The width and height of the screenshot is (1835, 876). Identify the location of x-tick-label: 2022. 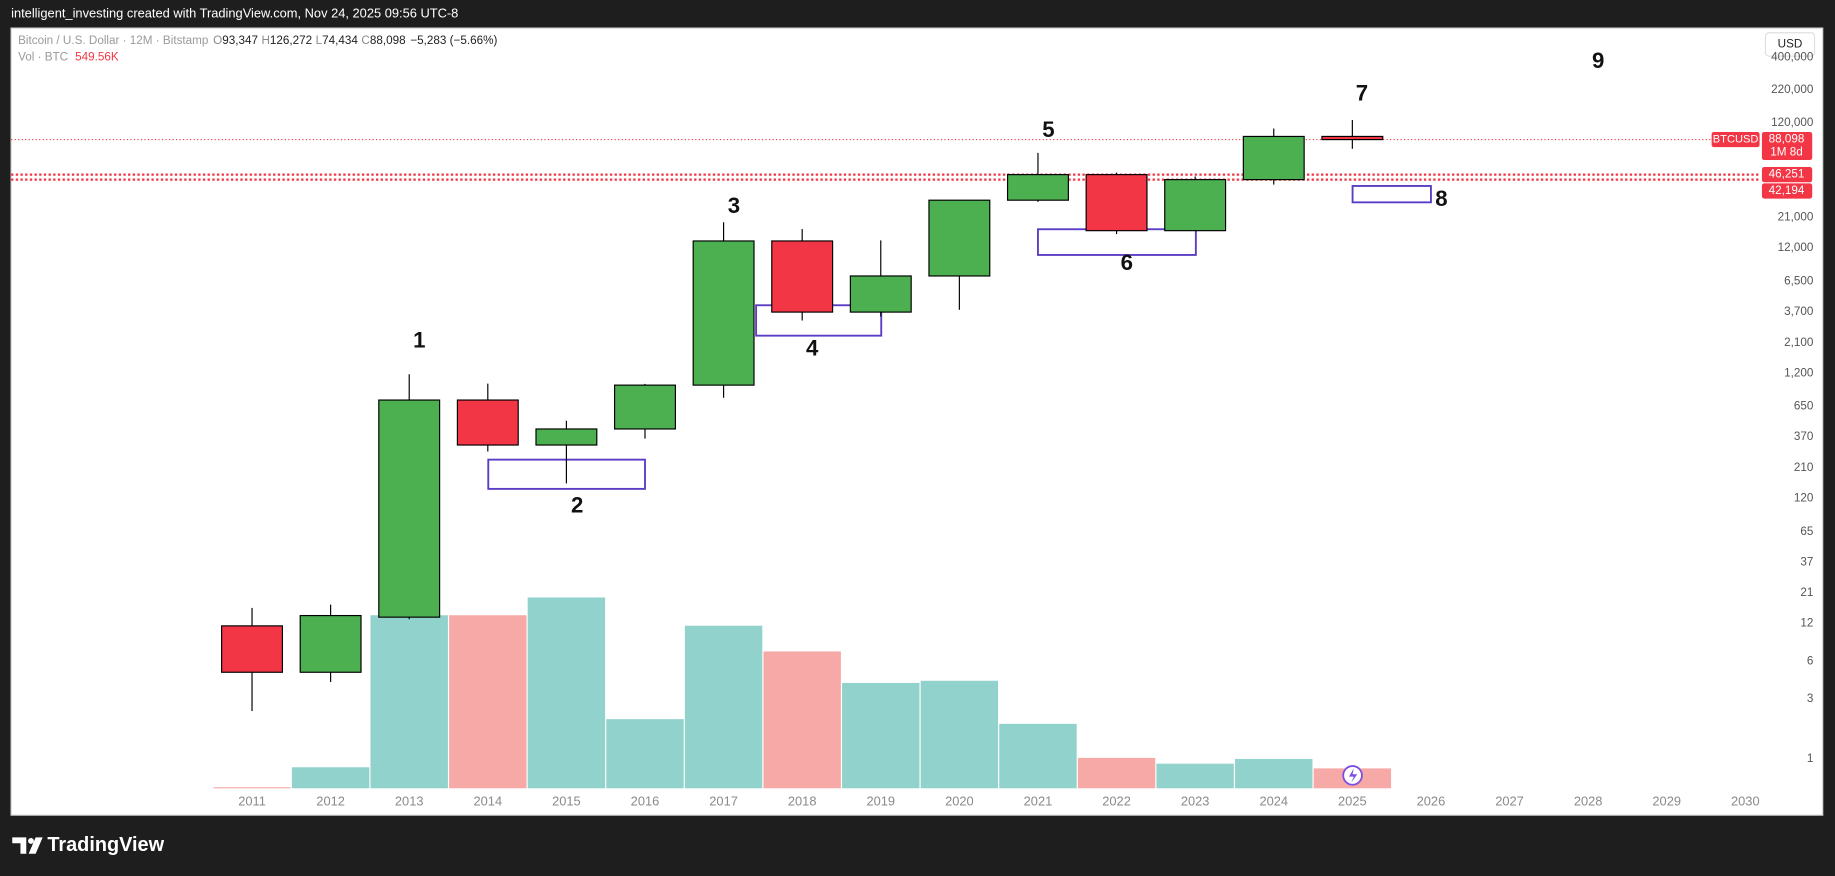
(1116, 801).